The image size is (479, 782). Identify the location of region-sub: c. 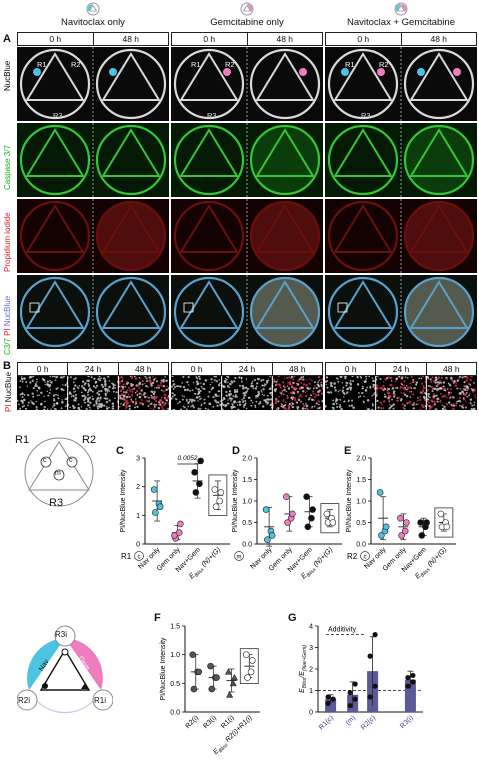
(365, 558).